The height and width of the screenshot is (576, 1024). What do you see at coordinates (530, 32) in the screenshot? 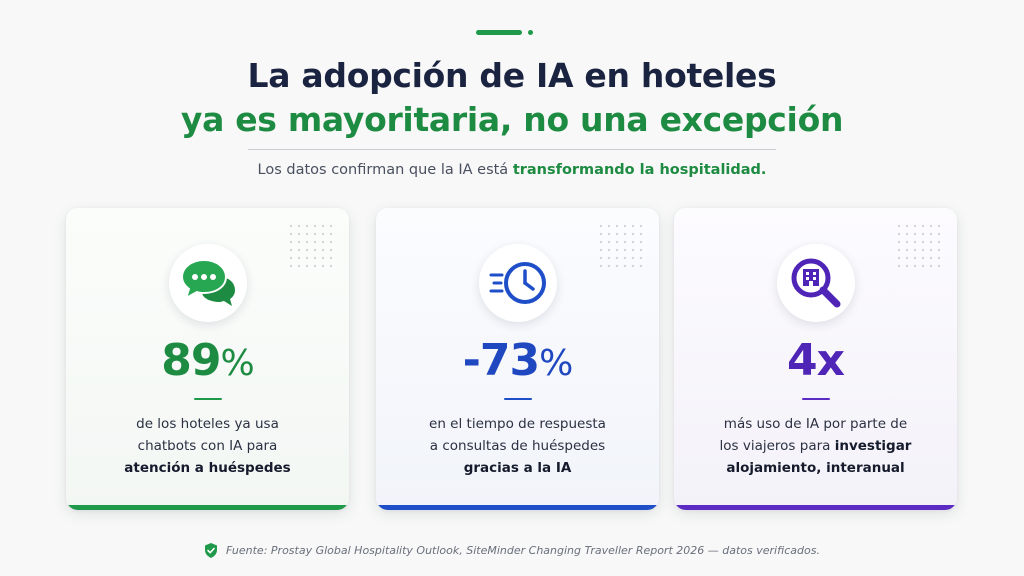
I see `decor-dot` at bounding box center [530, 32].